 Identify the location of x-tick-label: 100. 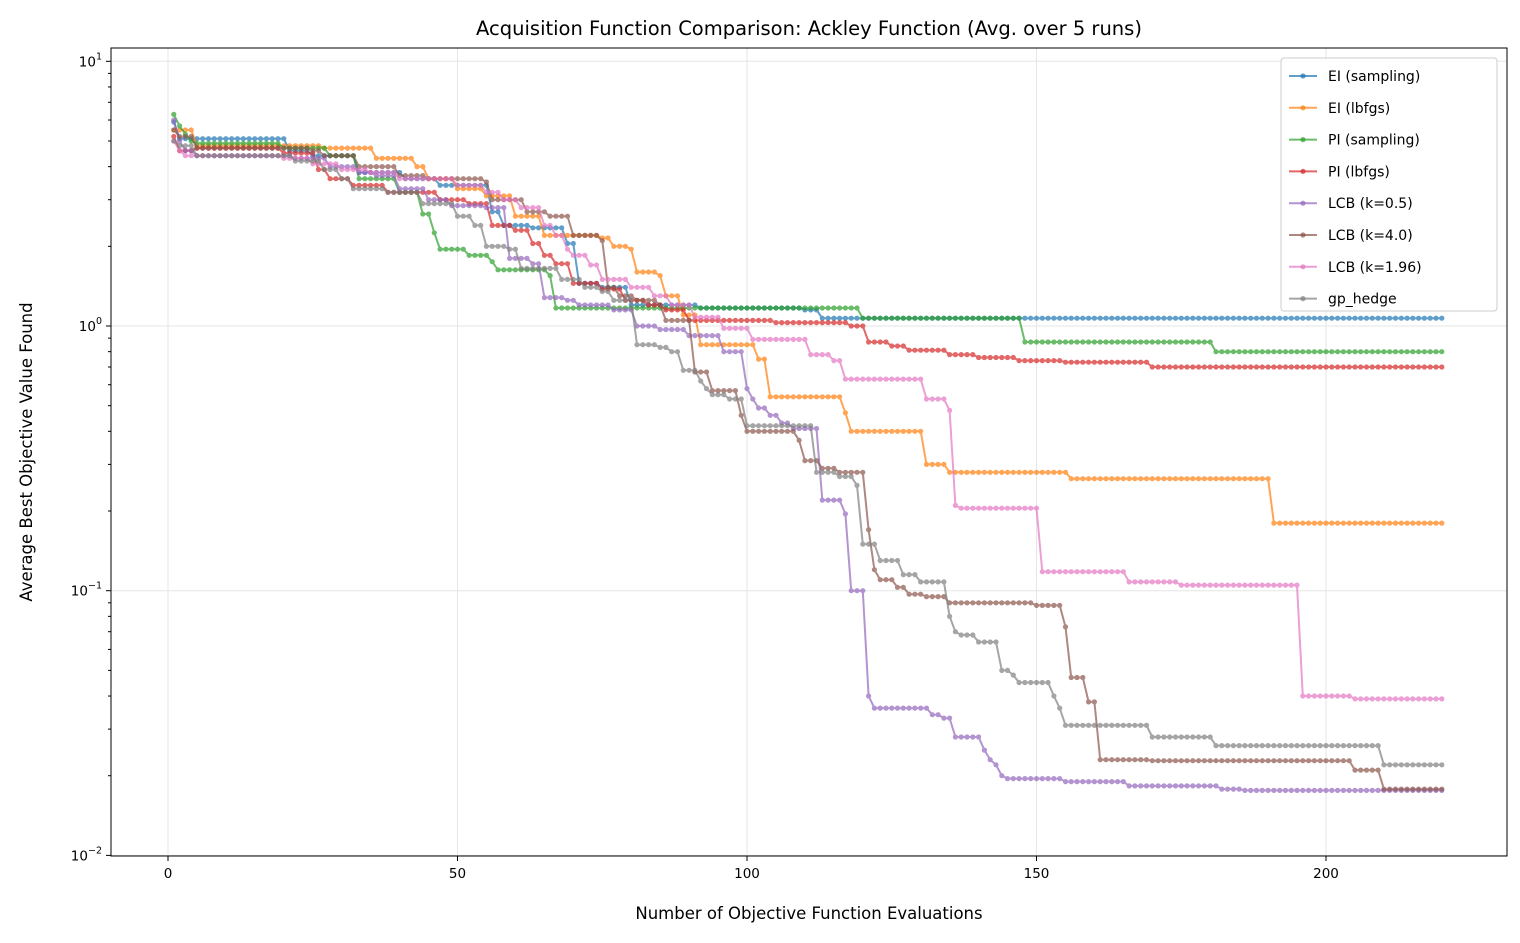
(747, 874).